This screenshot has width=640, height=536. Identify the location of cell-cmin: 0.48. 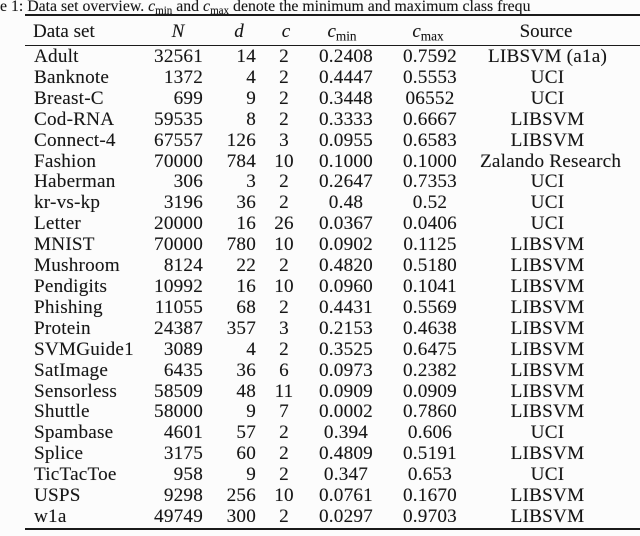
(346, 203).